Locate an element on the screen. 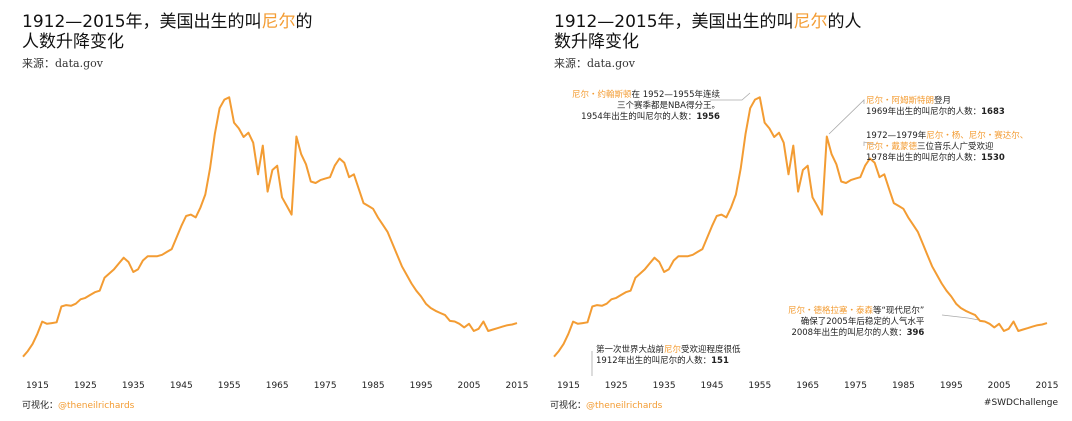  annotation-wwi: 第一次世界大战前尼尔受欢迎程度很低 1912年出生的叫尼尔的人数：151 is located at coordinates (668, 356).